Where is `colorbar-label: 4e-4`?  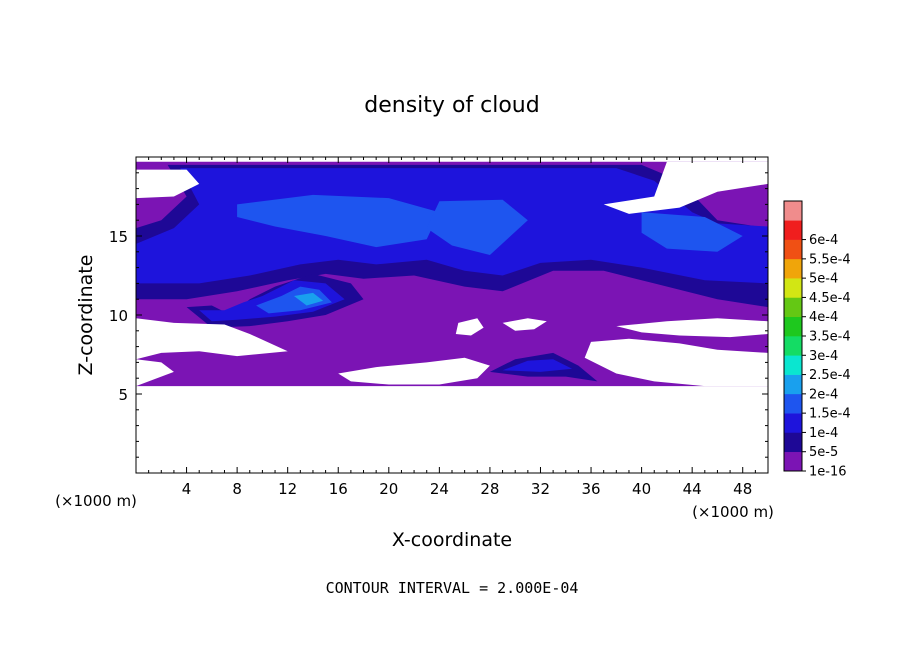 colorbar-label: 4e-4 is located at coordinates (823, 317).